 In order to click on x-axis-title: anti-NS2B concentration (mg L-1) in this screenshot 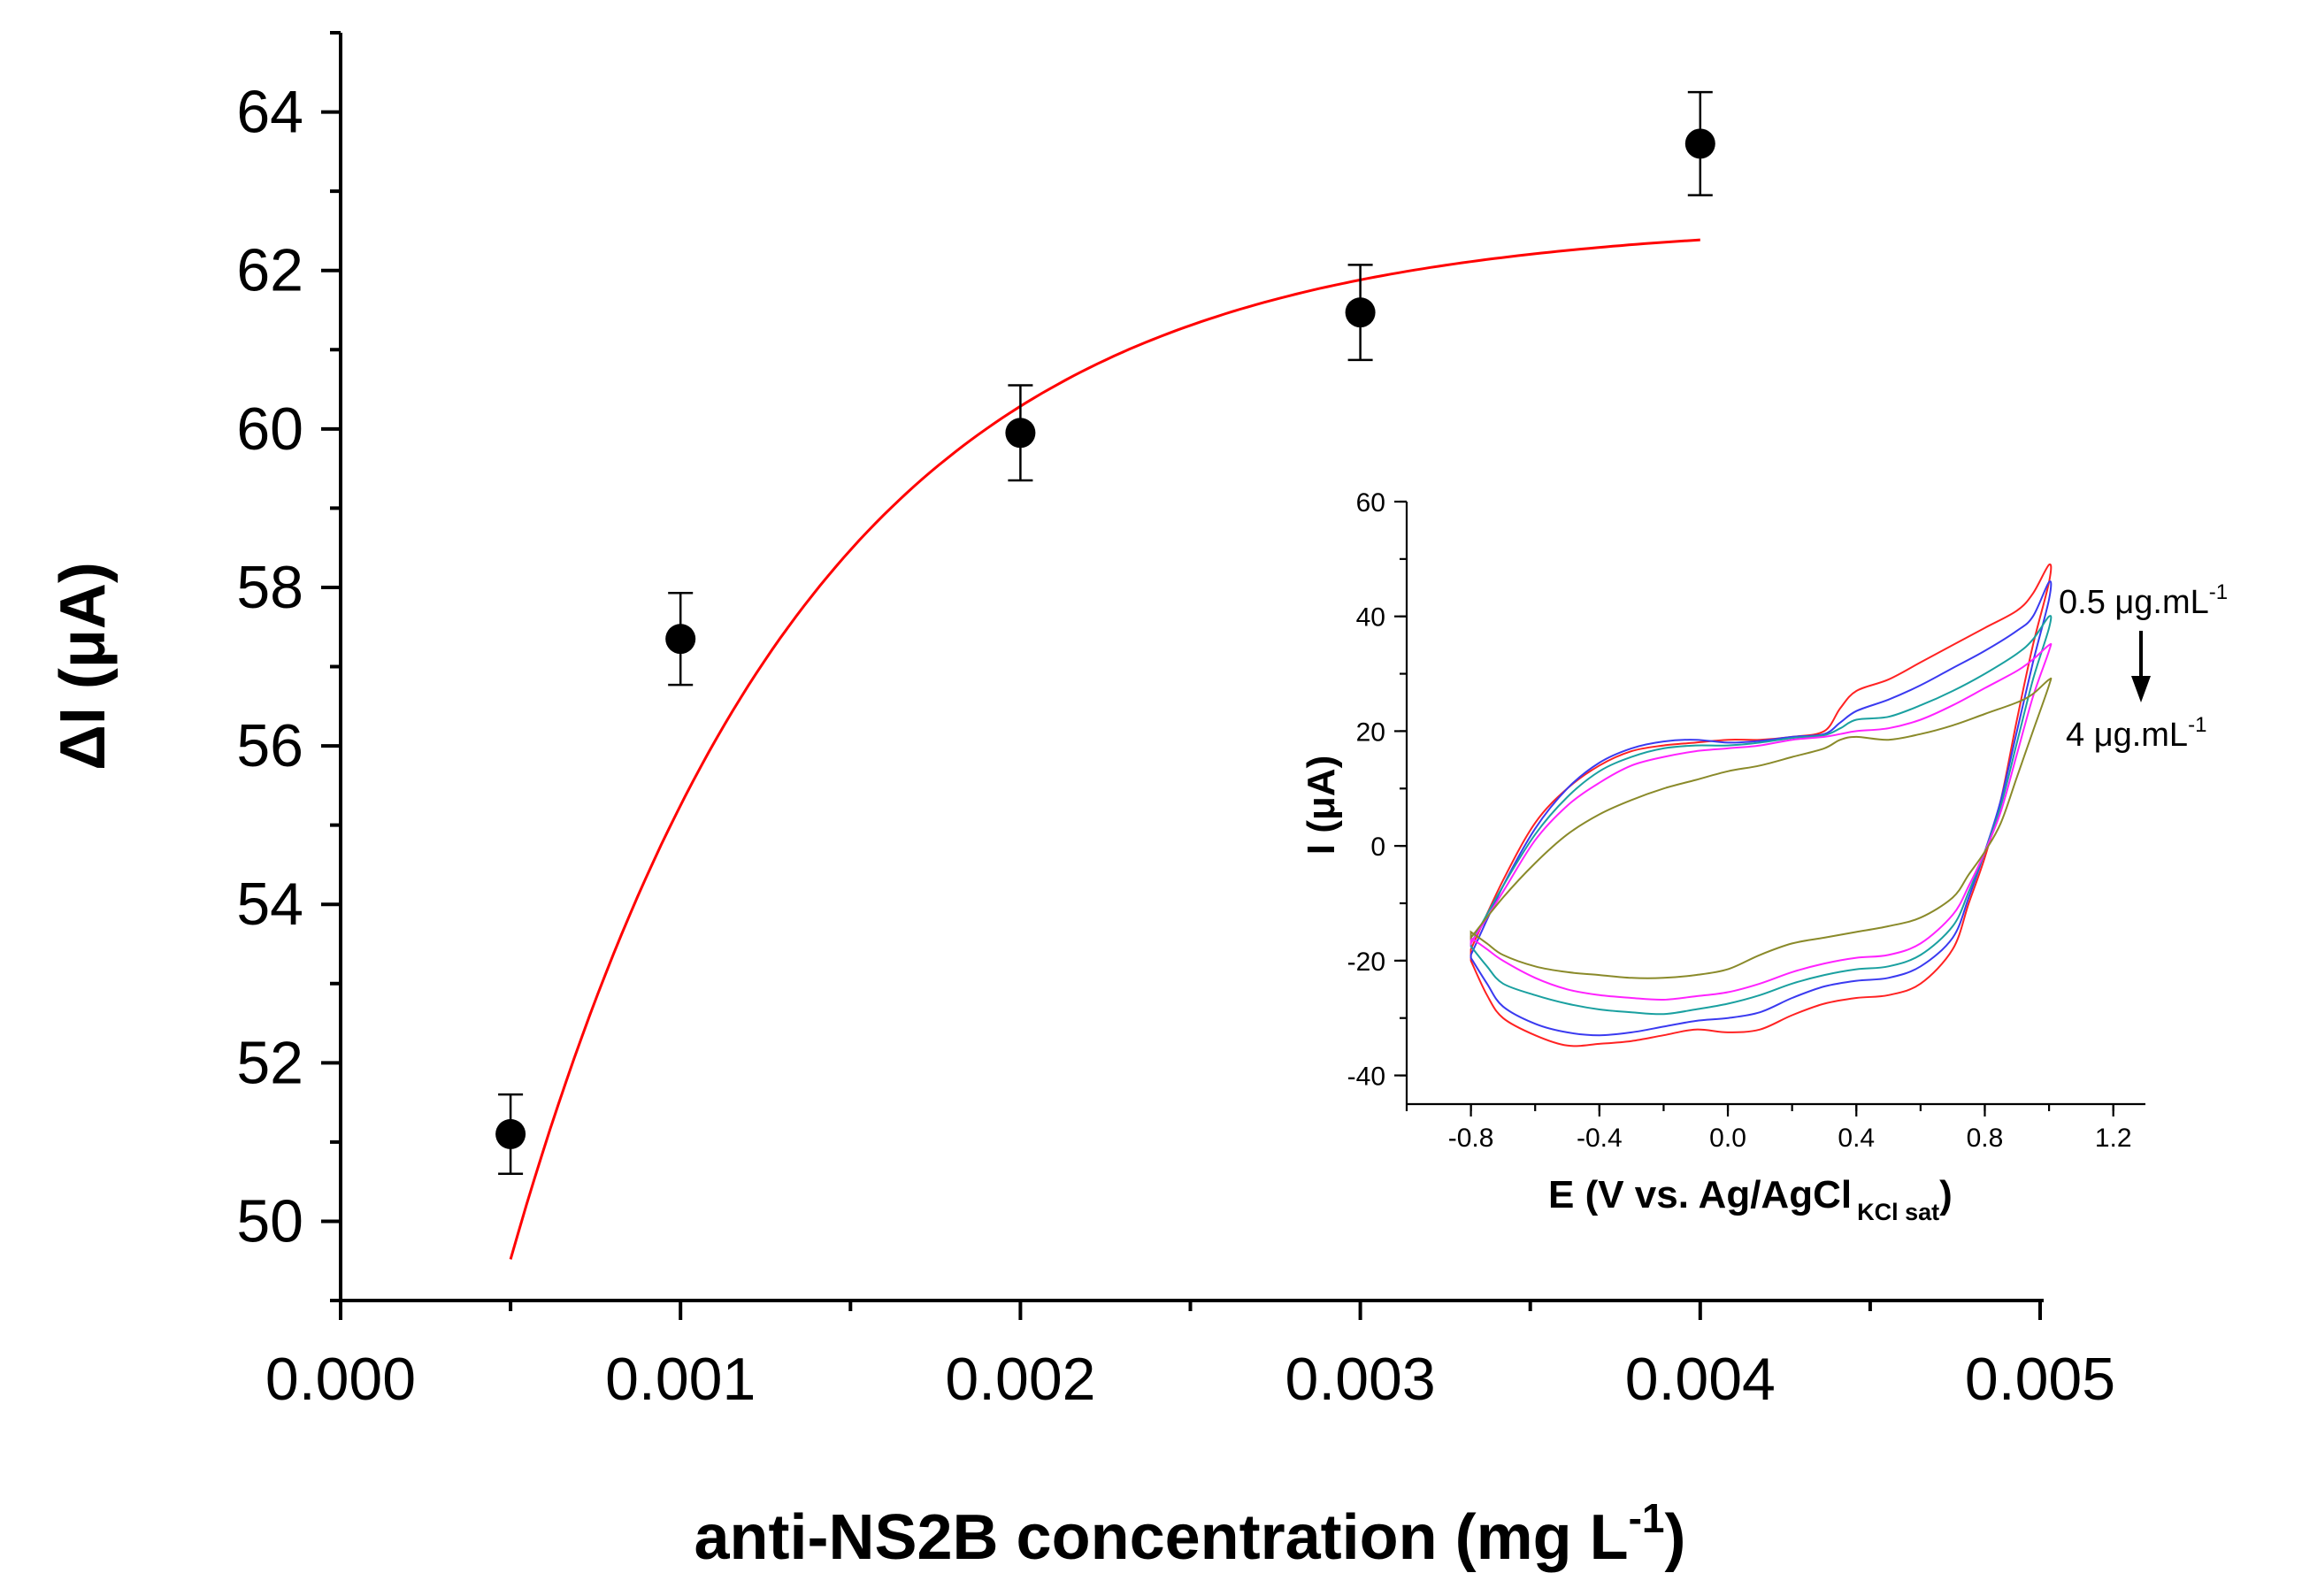, I will do `click(1190, 1534)`.